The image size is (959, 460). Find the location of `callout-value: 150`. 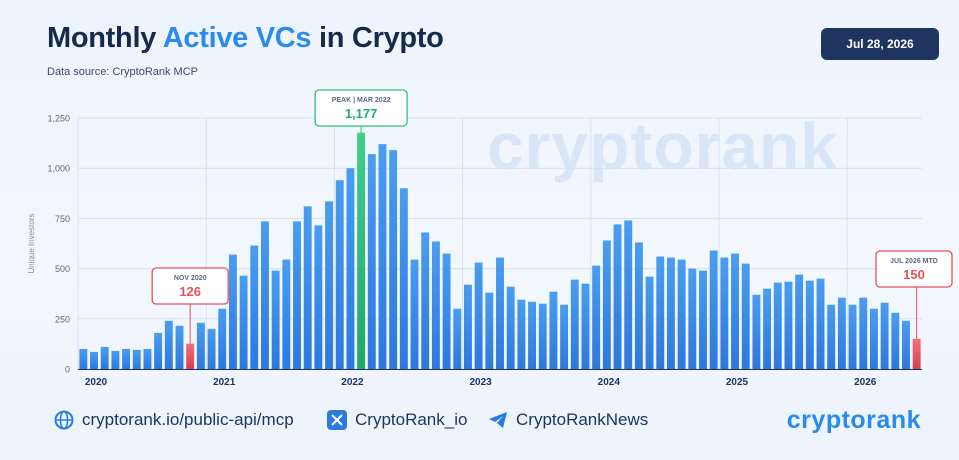

callout-value: 150 is located at coordinates (914, 274).